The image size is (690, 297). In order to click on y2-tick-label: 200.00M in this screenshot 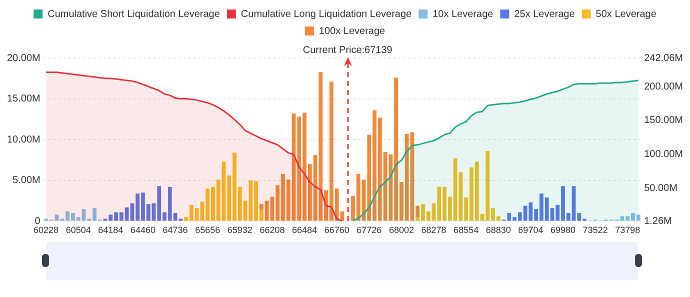, I will do `click(664, 86)`.